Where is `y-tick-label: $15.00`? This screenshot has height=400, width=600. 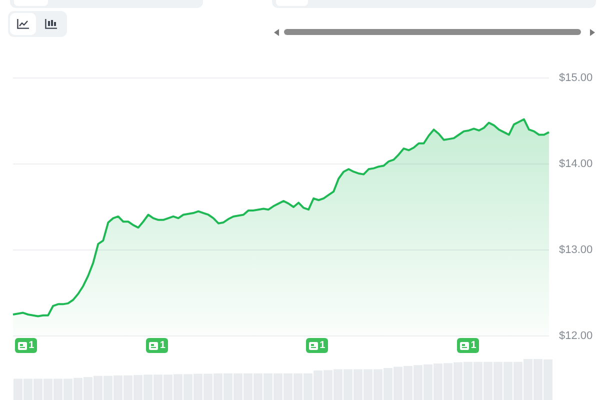
y-tick-label: $15.00 is located at coordinates (576, 78).